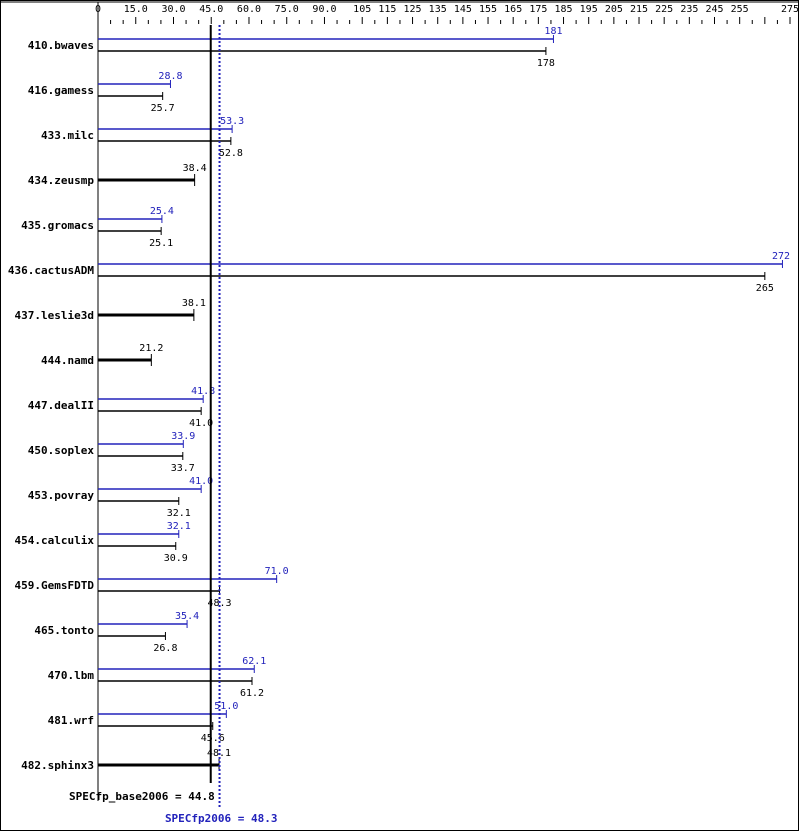  What do you see at coordinates (639, 9) in the screenshot?
I see `tick-label: 215` at bounding box center [639, 9].